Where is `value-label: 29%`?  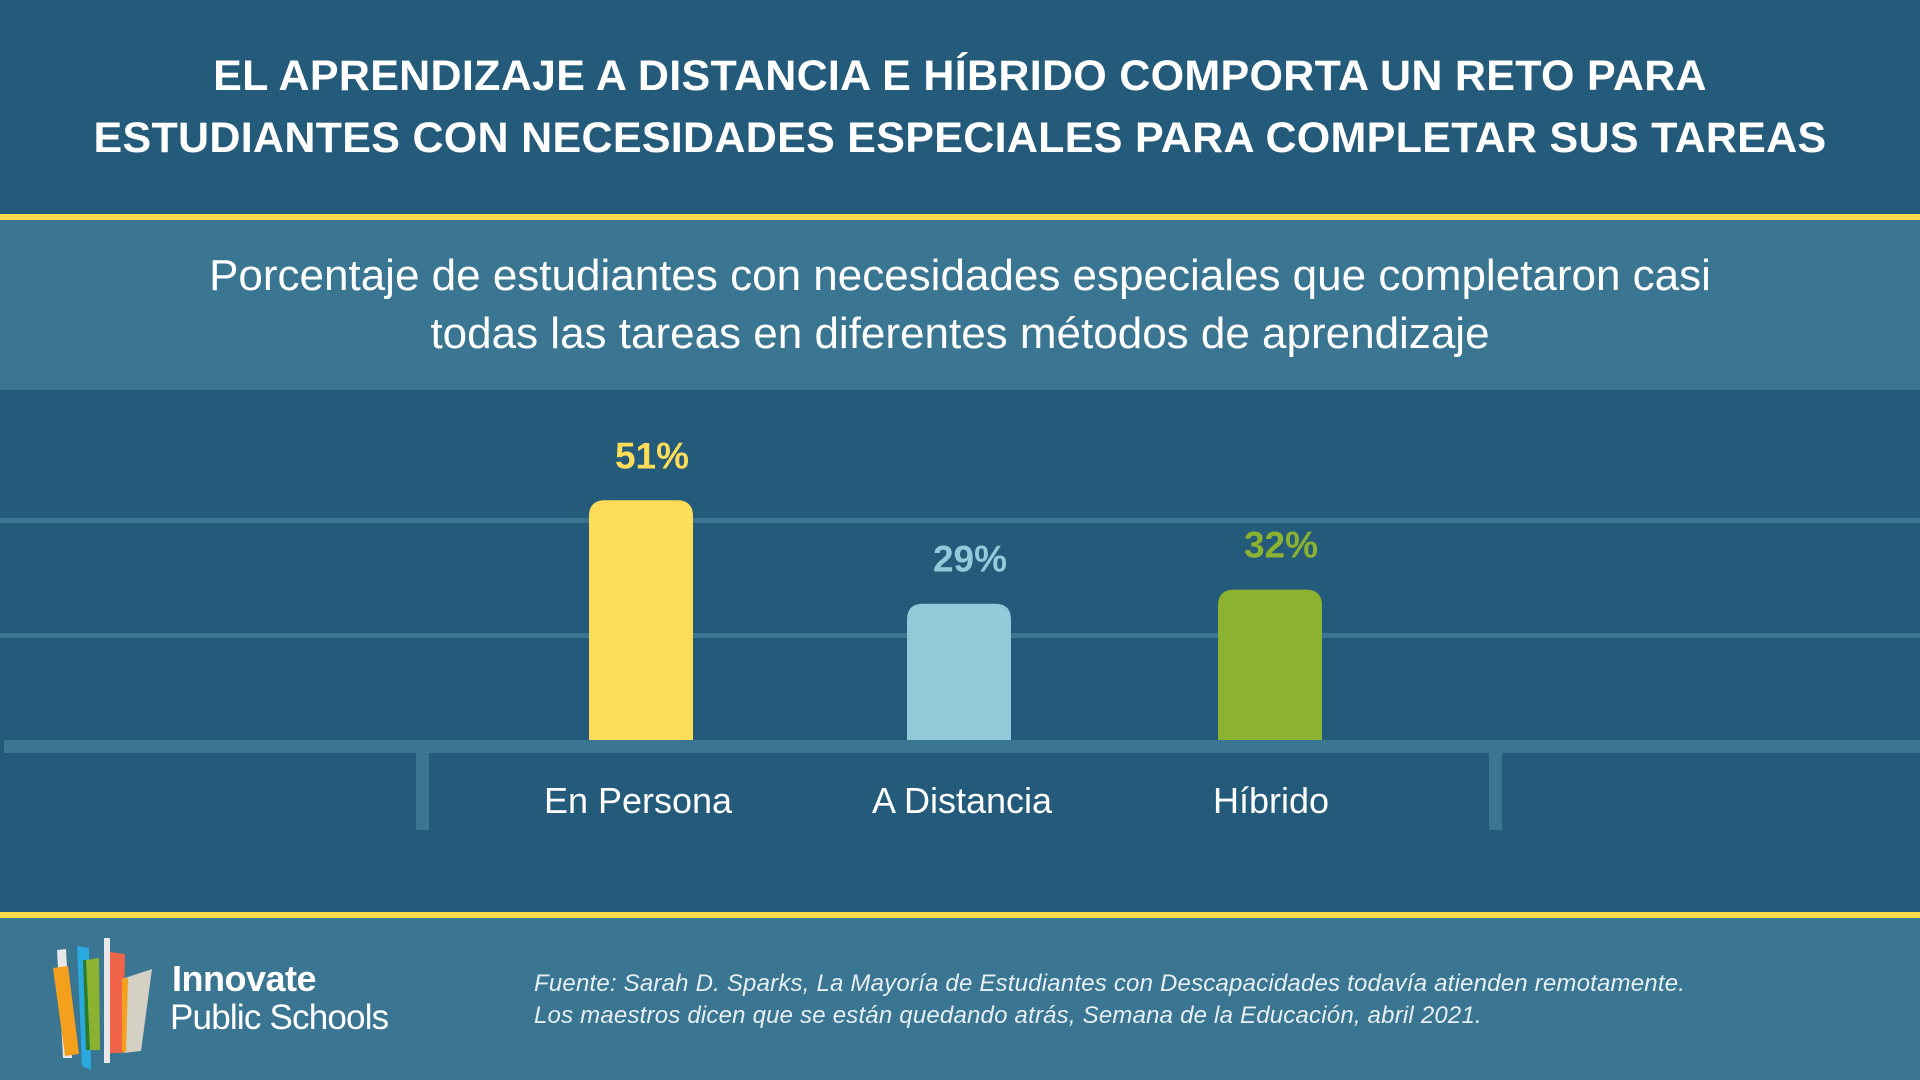
value-label: 29% is located at coordinates (970, 559).